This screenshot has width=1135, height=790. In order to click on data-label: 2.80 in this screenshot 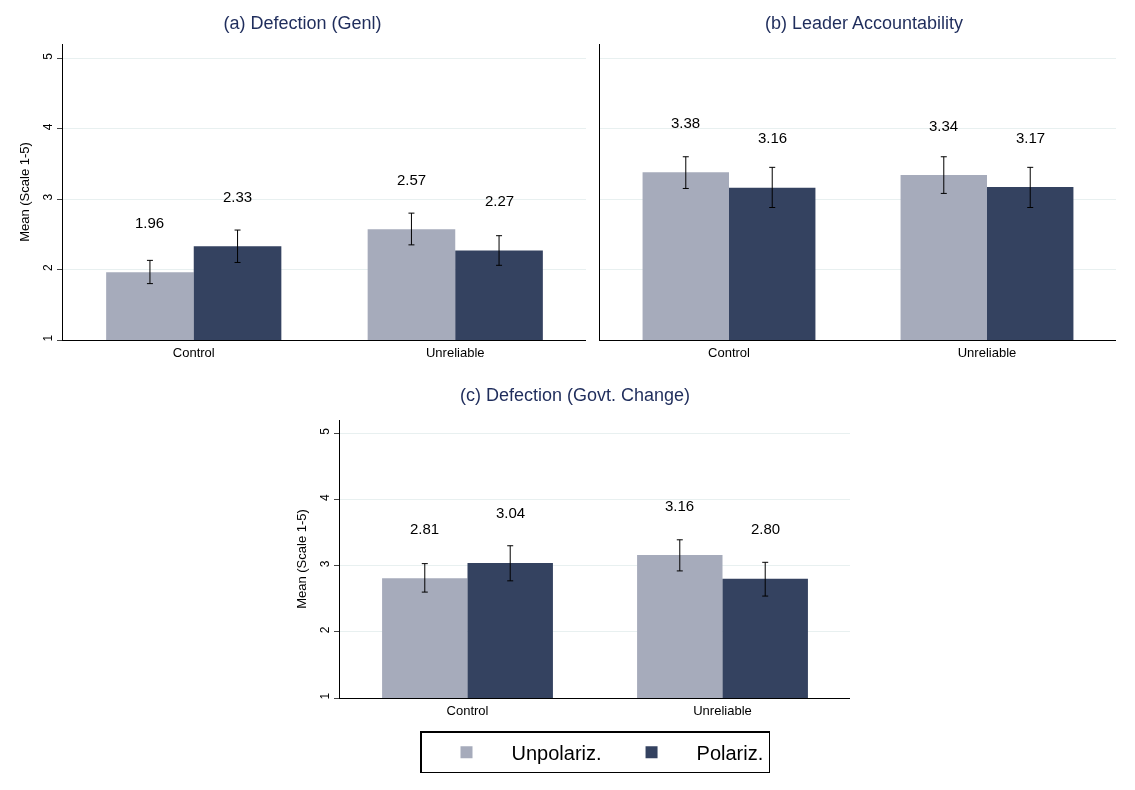, I will do `click(766, 528)`.